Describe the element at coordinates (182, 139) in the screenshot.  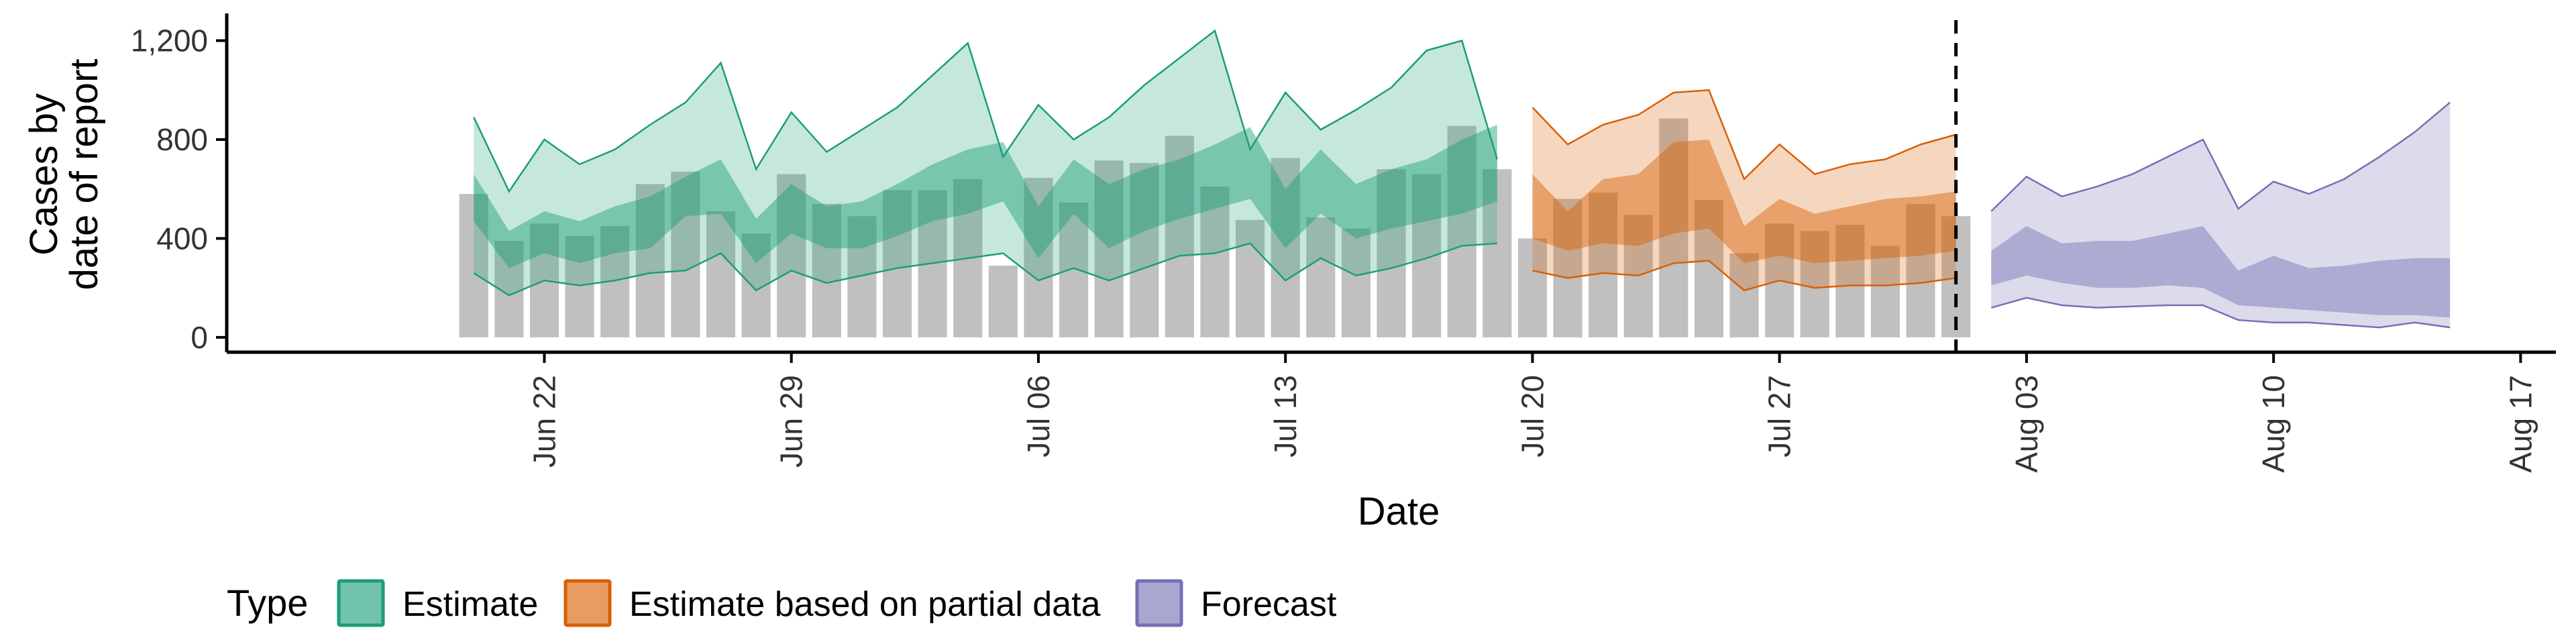
I see `y-tick-label: 800` at that location.